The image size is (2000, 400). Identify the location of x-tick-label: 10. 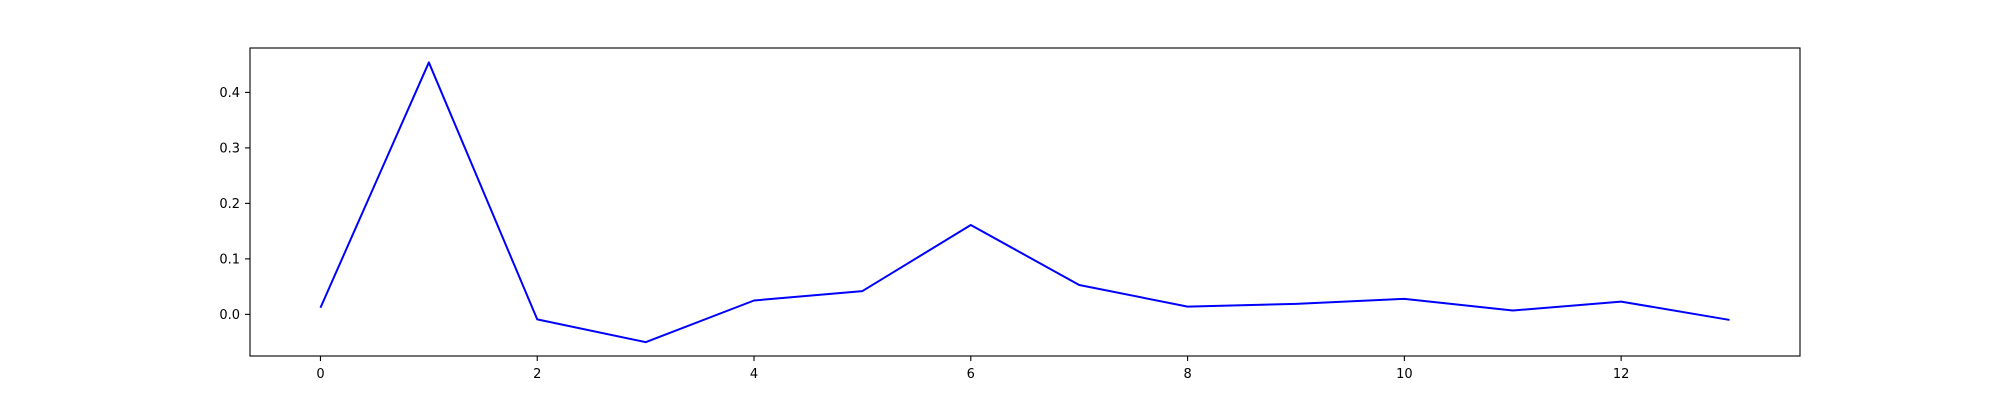
(1404, 374).